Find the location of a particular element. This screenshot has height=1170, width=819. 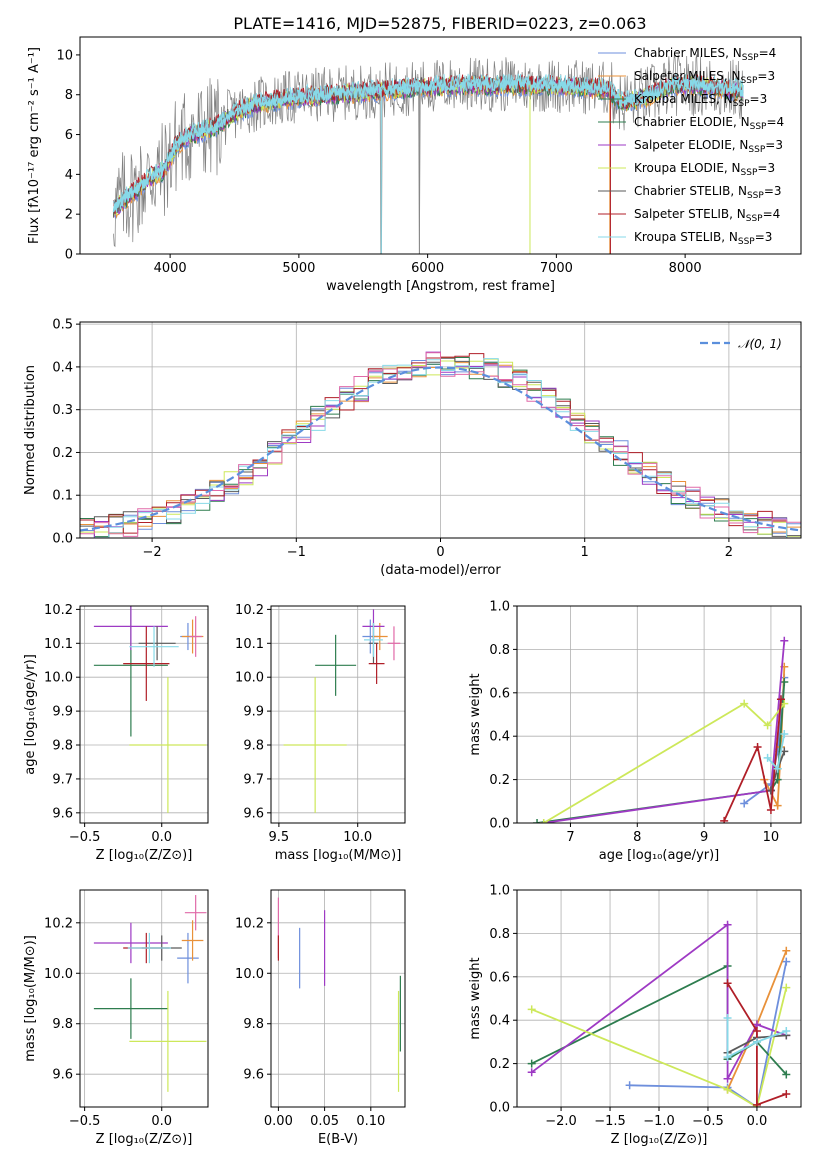

y-tick-label: 10 is located at coordinates (64, 55).